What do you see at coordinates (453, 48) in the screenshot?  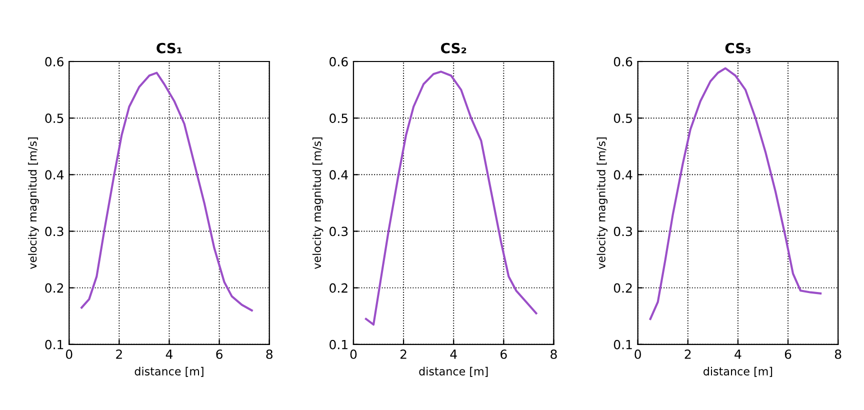 I see `chart-title: CS₂` at bounding box center [453, 48].